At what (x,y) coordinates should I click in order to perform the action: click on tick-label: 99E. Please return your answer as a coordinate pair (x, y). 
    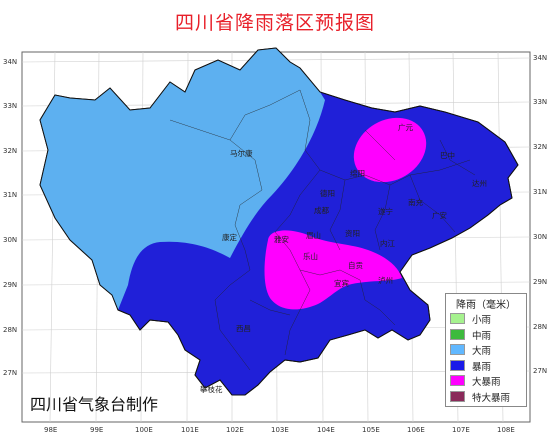
    Looking at the image, I should click on (96, 430).